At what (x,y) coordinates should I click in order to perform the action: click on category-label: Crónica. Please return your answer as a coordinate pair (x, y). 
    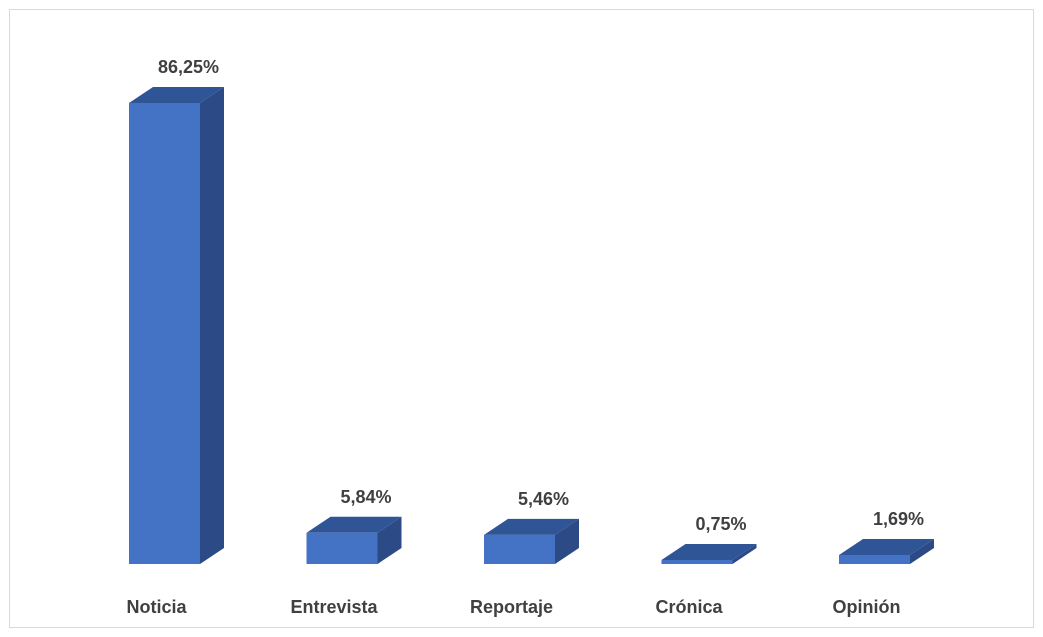
    Looking at the image, I should click on (689, 607).